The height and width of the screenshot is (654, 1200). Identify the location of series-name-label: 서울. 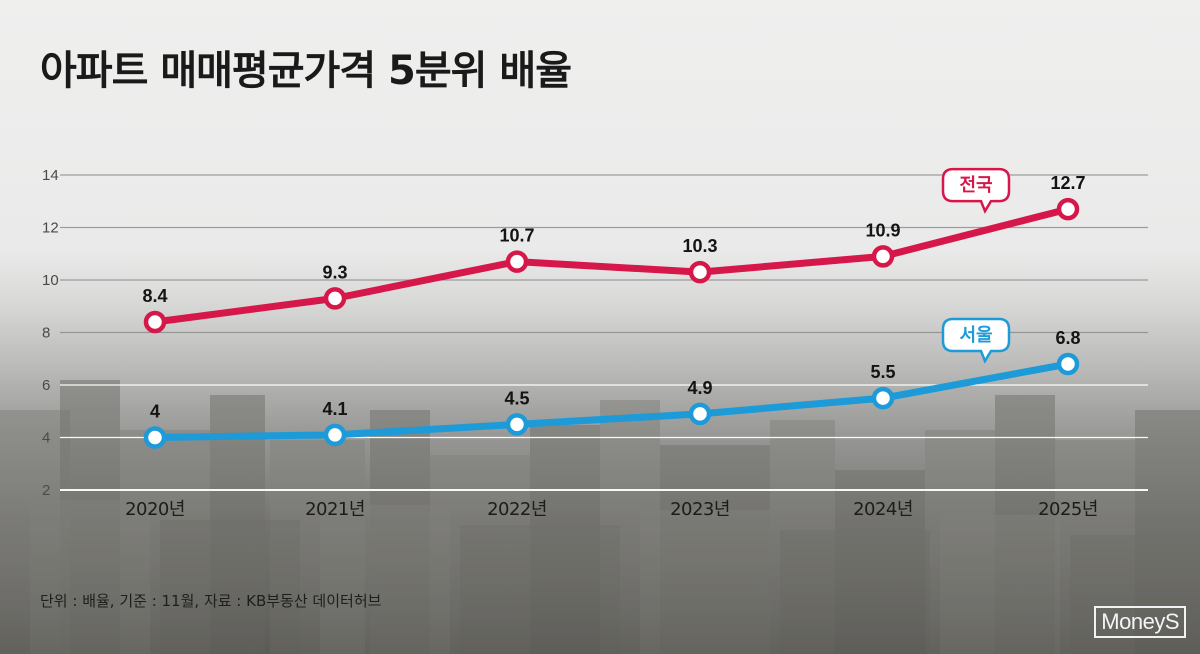
(975, 335).